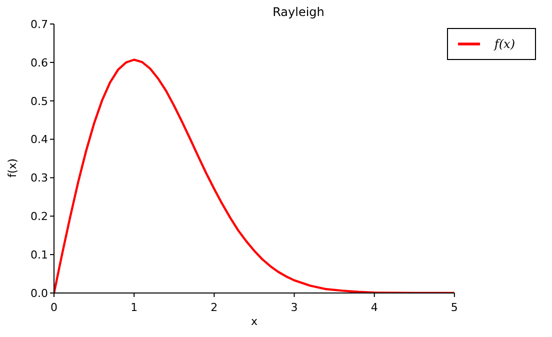 The width and height of the screenshot is (552, 337). Describe the element at coordinates (39, 217) in the screenshot. I see `y-tick-label: 0.2` at that location.